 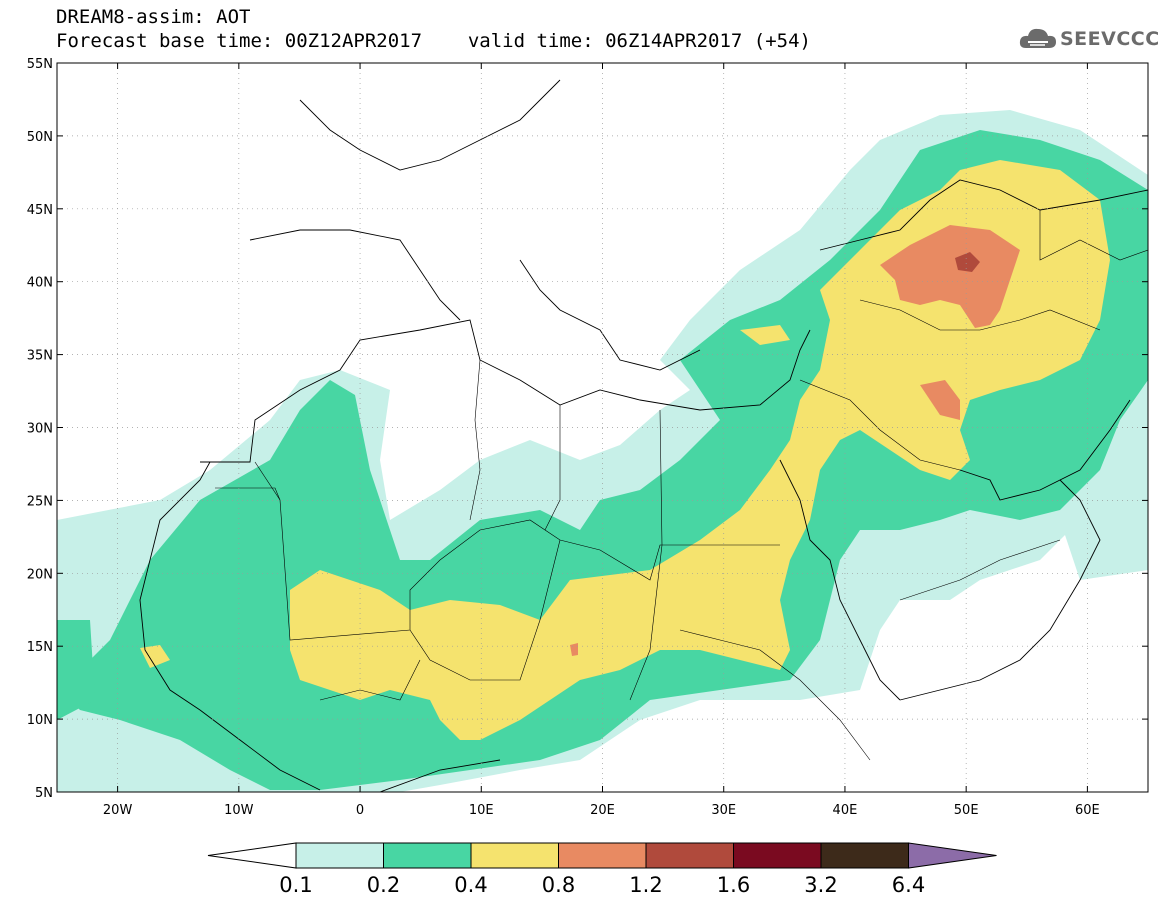 I want to click on colorbar-label: 3.2, so click(x=820, y=885).